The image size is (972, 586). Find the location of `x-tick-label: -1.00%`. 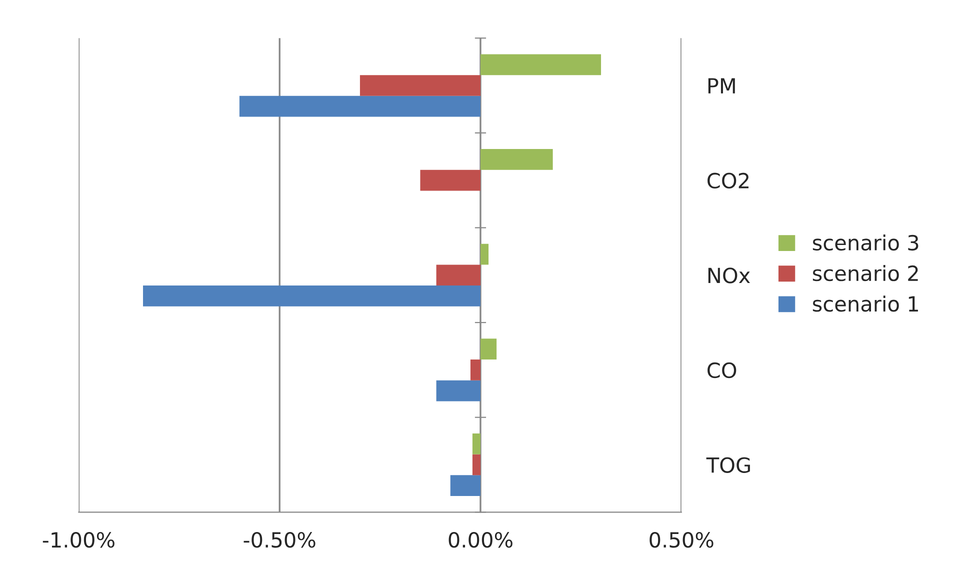

x-tick-label: -1.00% is located at coordinates (78, 540).